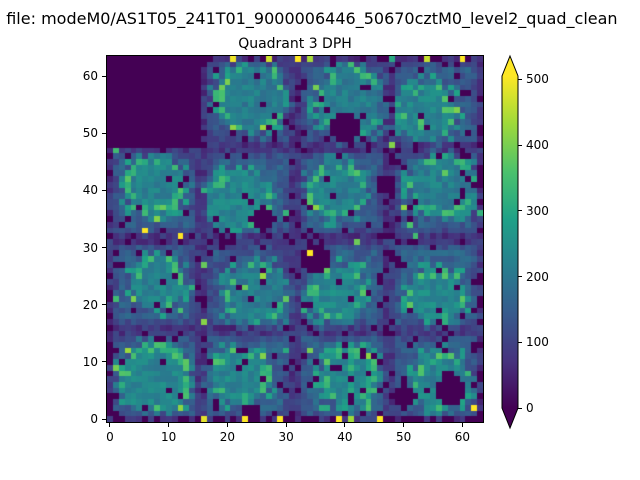 The image size is (640, 480). Describe the element at coordinates (90, 76) in the screenshot. I see `y-axis-tick-label: 60` at that location.